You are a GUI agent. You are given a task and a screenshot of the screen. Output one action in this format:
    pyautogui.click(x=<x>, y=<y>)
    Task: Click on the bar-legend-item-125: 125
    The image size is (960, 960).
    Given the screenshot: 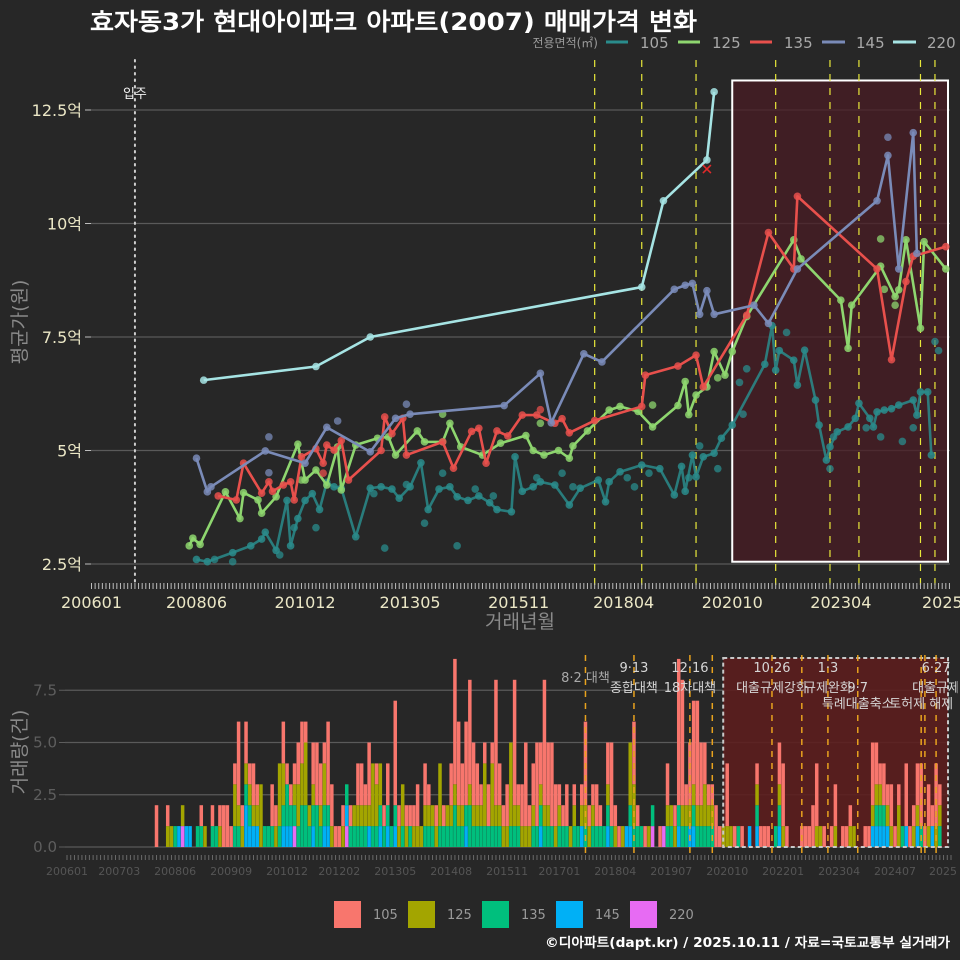 What is the action you would take?
    pyautogui.click(x=440, y=914)
    